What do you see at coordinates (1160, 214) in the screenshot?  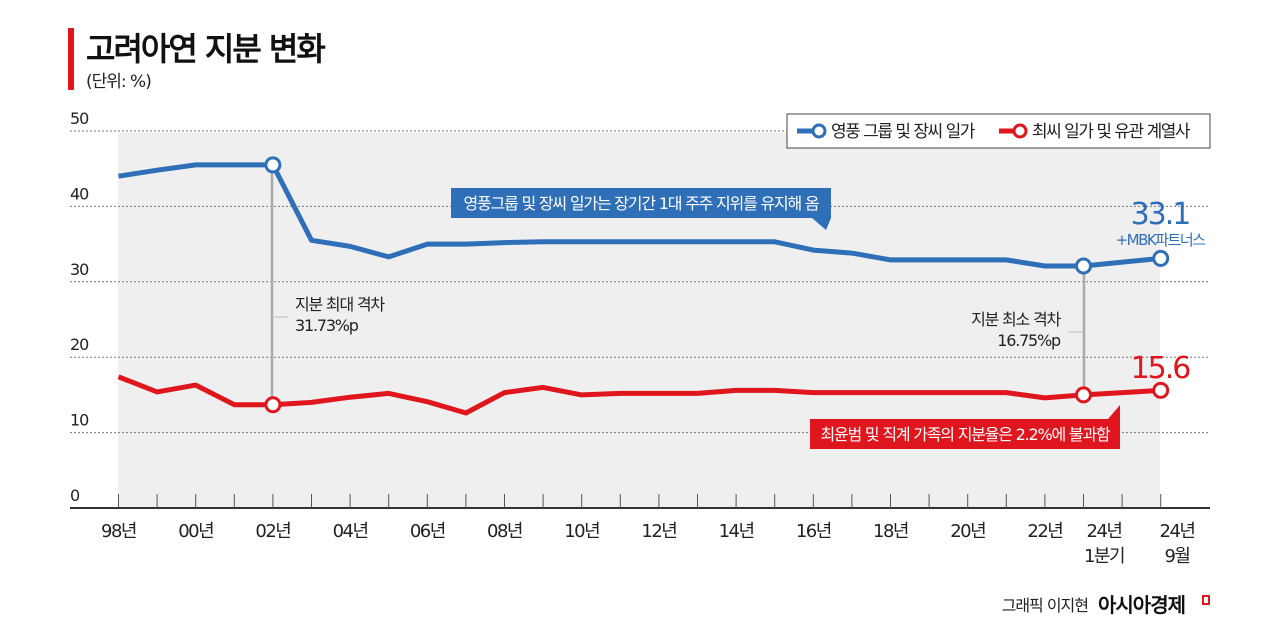 I see `blue-end-value: 33.1` at bounding box center [1160, 214].